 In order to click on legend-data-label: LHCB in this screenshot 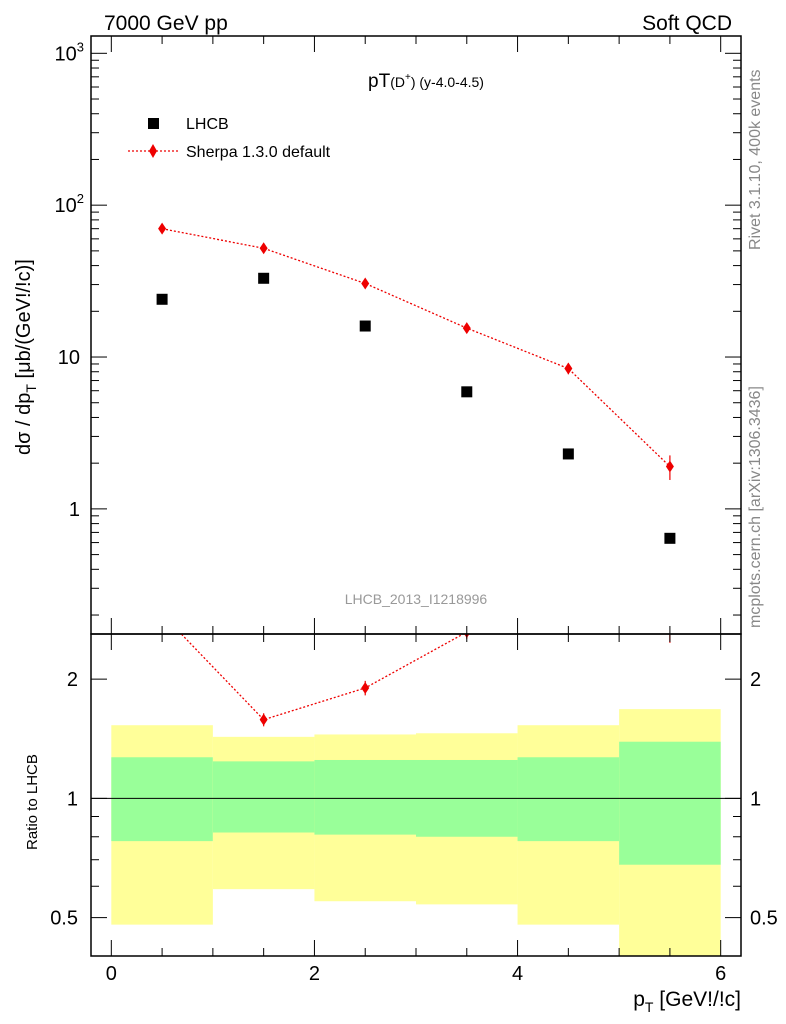, I will do `click(207, 124)`.